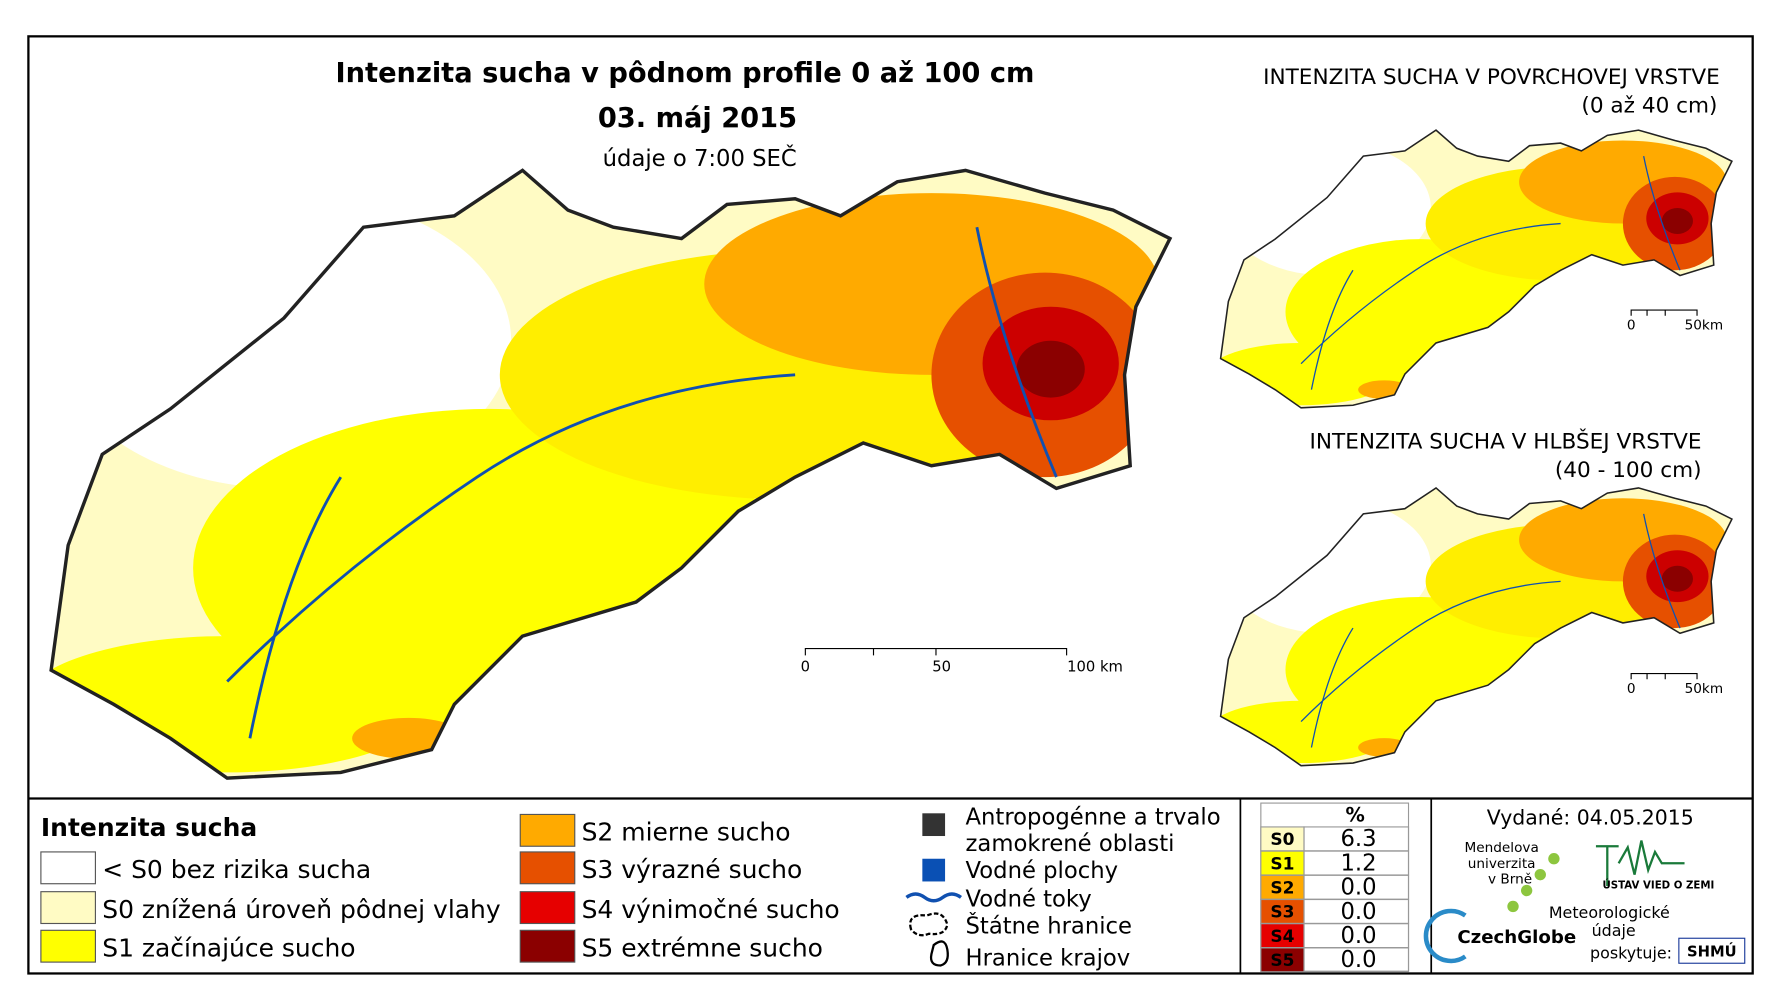 The image size is (1772, 1003). I want to click on time-note: údaje o 7:00 SEČ, so click(700, 158).